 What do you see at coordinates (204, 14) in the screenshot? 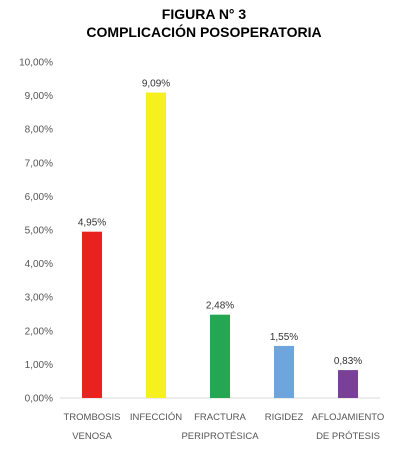
I see `figure-number: FIGURA N° 3` at bounding box center [204, 14].